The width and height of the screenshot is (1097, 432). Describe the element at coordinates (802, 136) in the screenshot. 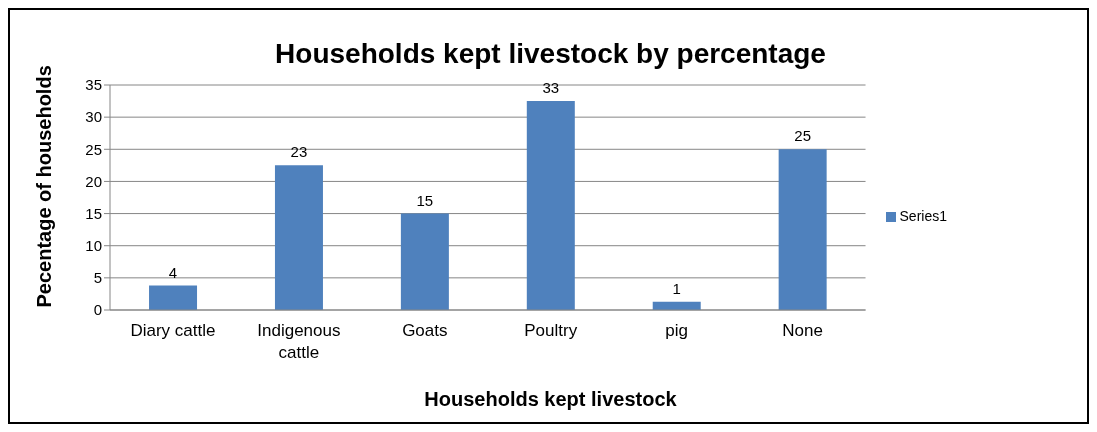

I see `data-label: 25` at that location.